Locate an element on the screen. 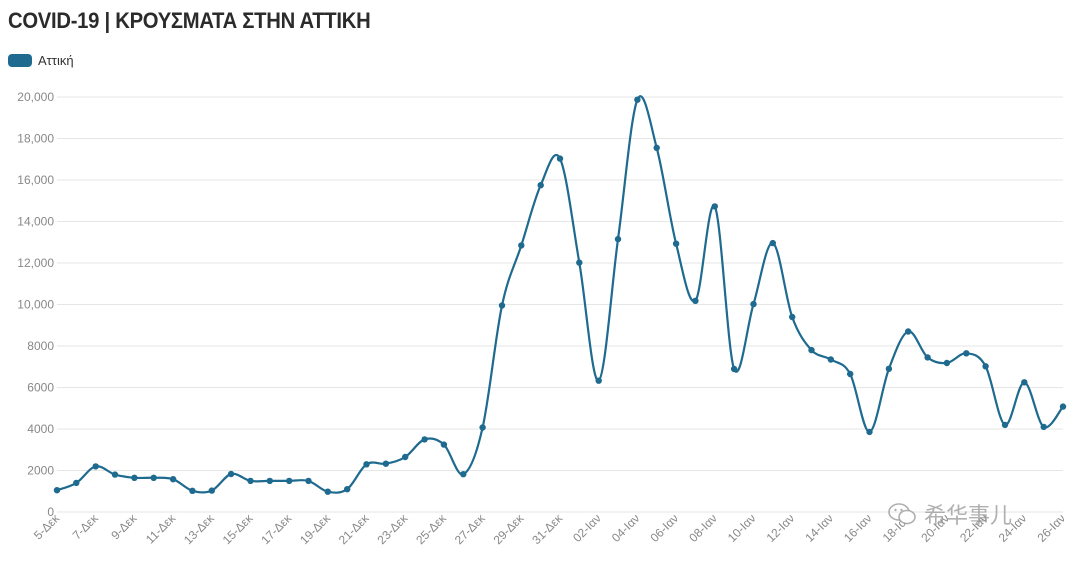 This screenshot has width=1080, height=562. y-tick-label: 12,000 is located at coordinates (35, 263).